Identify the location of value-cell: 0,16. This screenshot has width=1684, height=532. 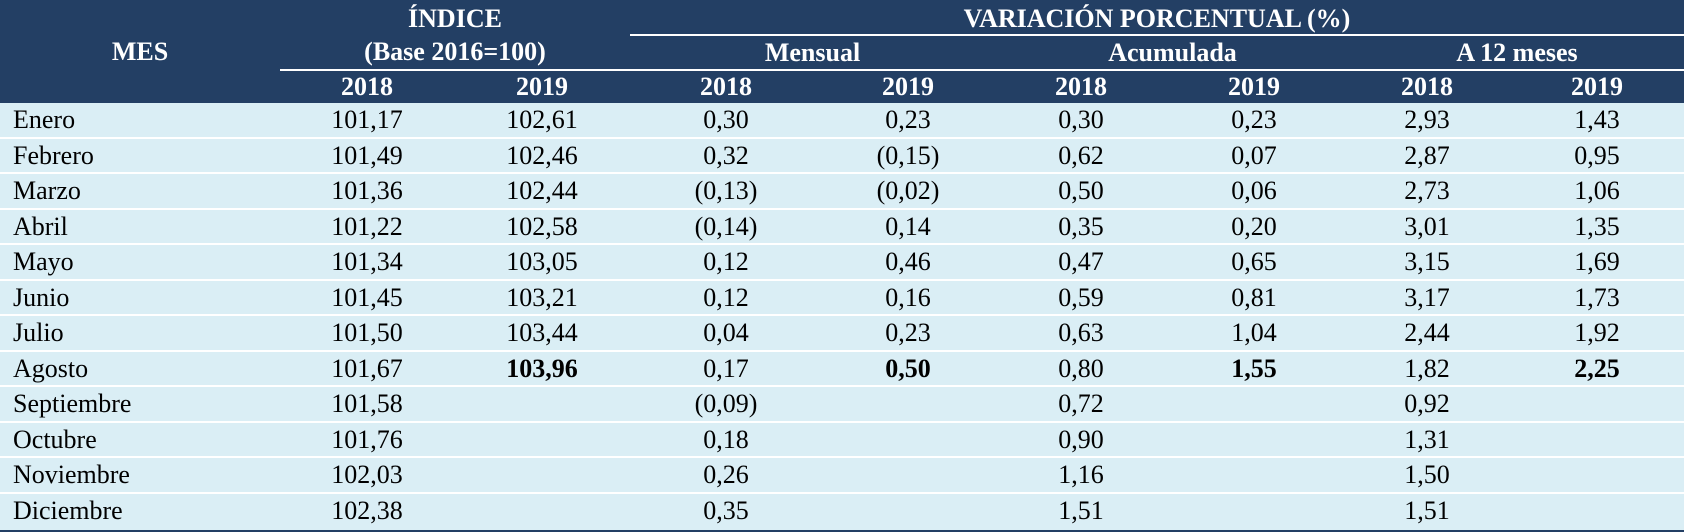
(908, 297).